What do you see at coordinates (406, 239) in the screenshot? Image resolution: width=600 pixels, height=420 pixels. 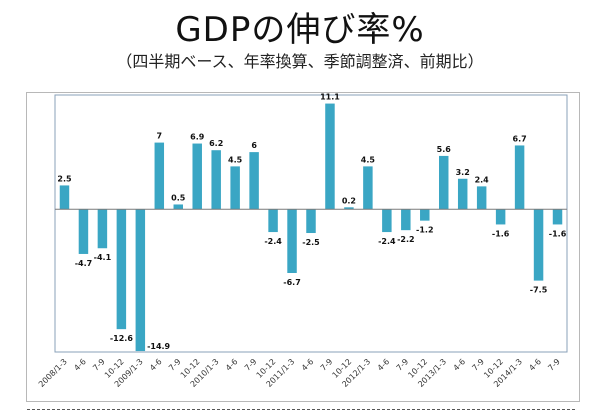 I see `data-label: -2.2` at bounding box center [406, 239].